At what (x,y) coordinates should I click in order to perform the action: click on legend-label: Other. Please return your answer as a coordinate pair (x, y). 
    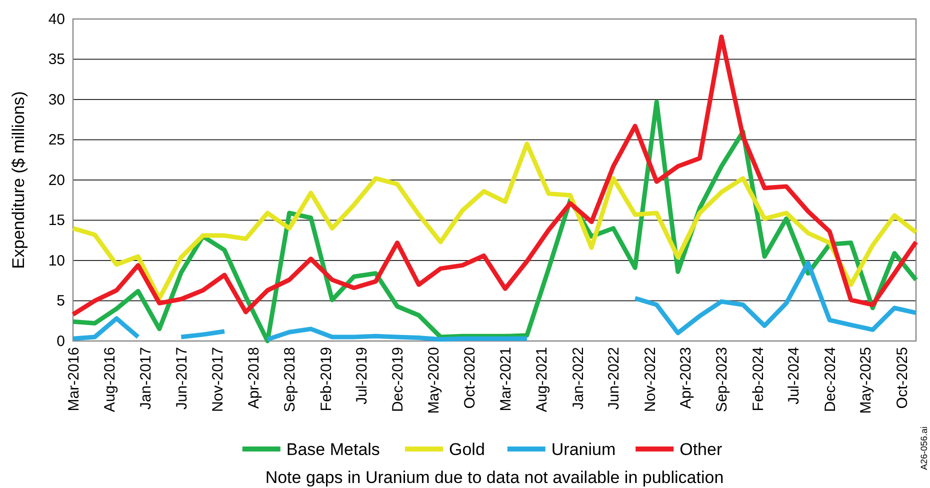
    Looking at the image, I should click on (701, 449).